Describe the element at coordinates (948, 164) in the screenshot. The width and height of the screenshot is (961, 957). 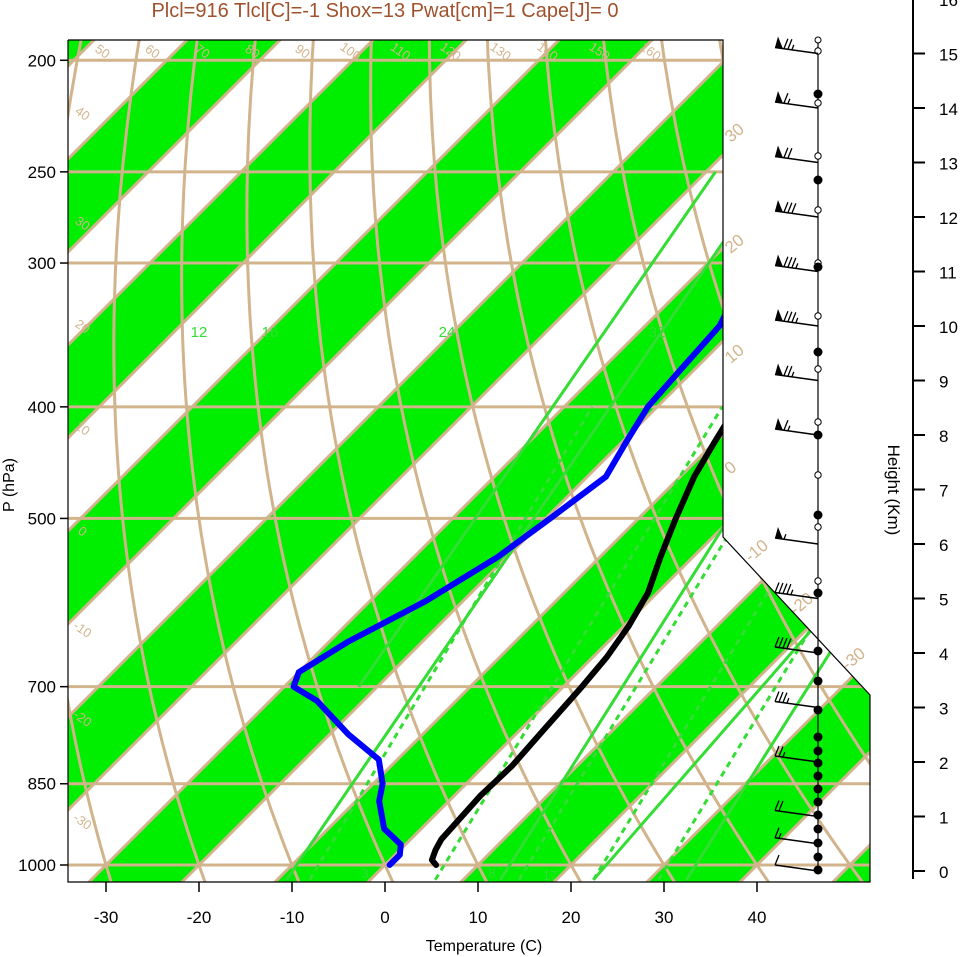
I see `height-tick-label: 13` at that location.